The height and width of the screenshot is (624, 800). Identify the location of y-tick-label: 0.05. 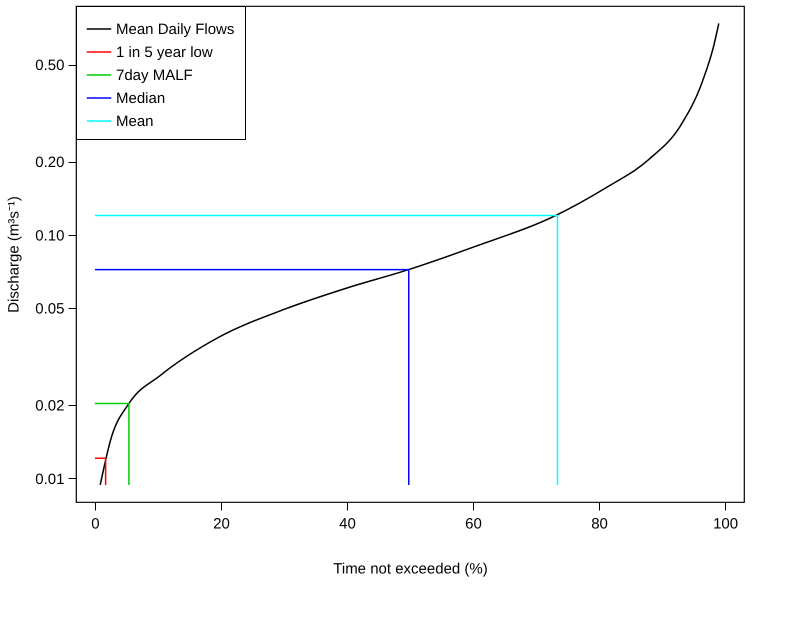
(49, 309).